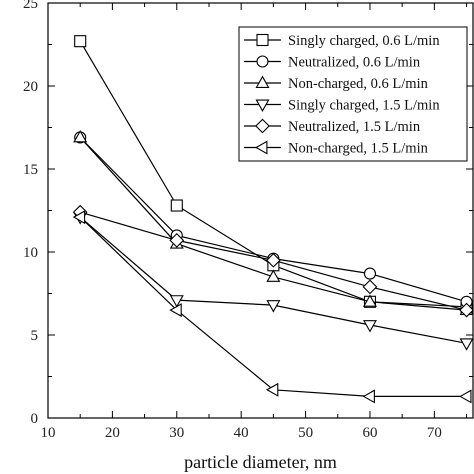 This screenshot has width=474, height=474. I want to click on data-point-circle, so click(370, 273).